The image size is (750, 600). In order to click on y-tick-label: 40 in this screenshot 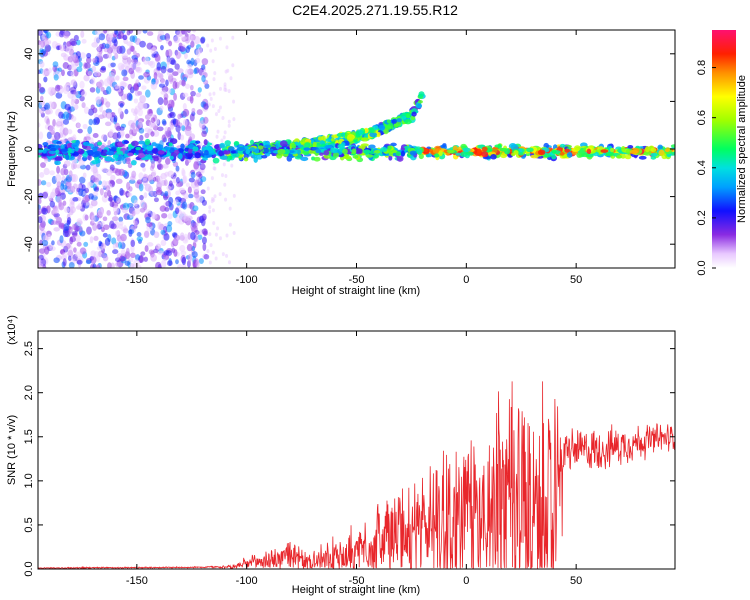, I will do `click(29, 54)`.